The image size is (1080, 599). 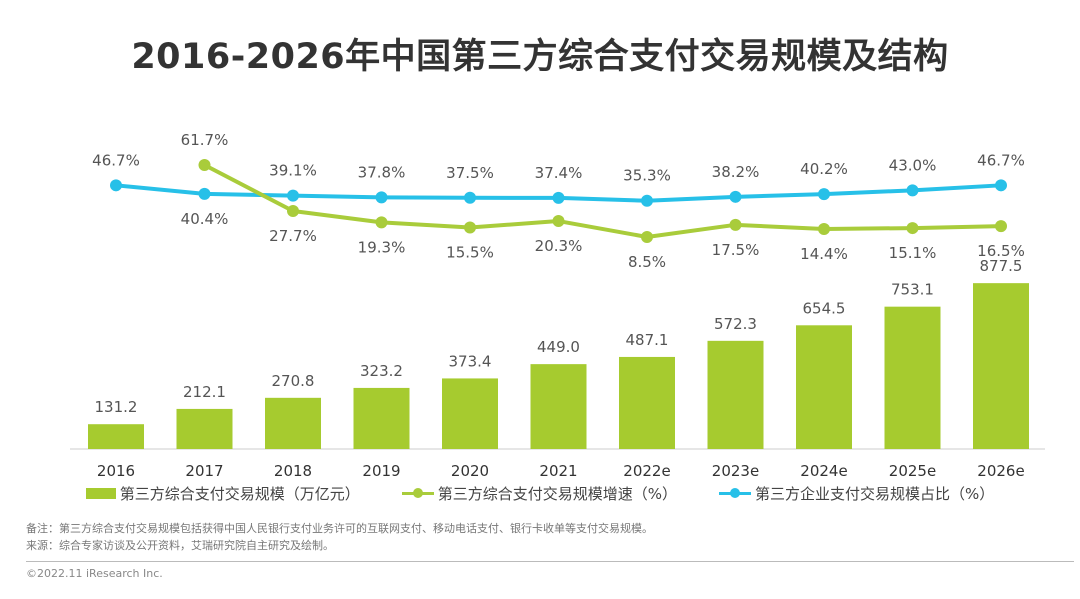 I want to click on bar-label: 373.4, so click(x=470, y=361).